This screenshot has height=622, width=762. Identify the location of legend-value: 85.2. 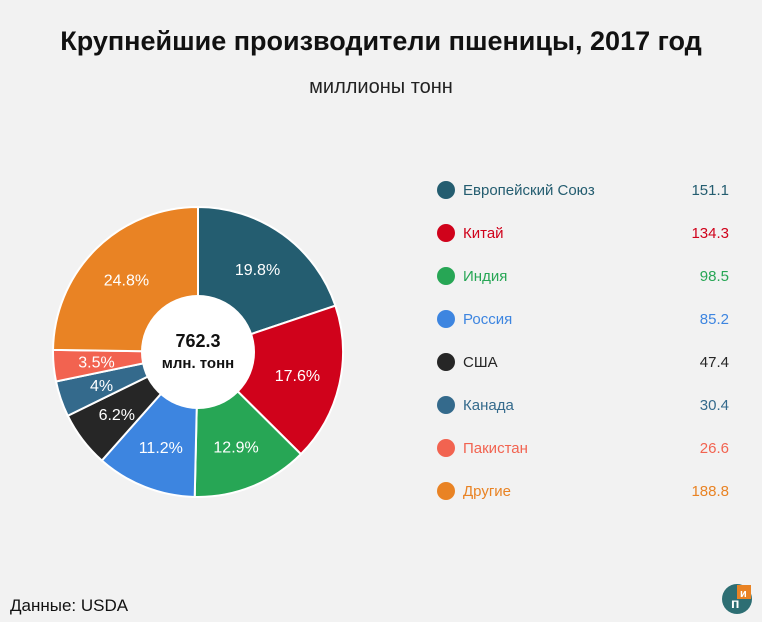
(714, 319).